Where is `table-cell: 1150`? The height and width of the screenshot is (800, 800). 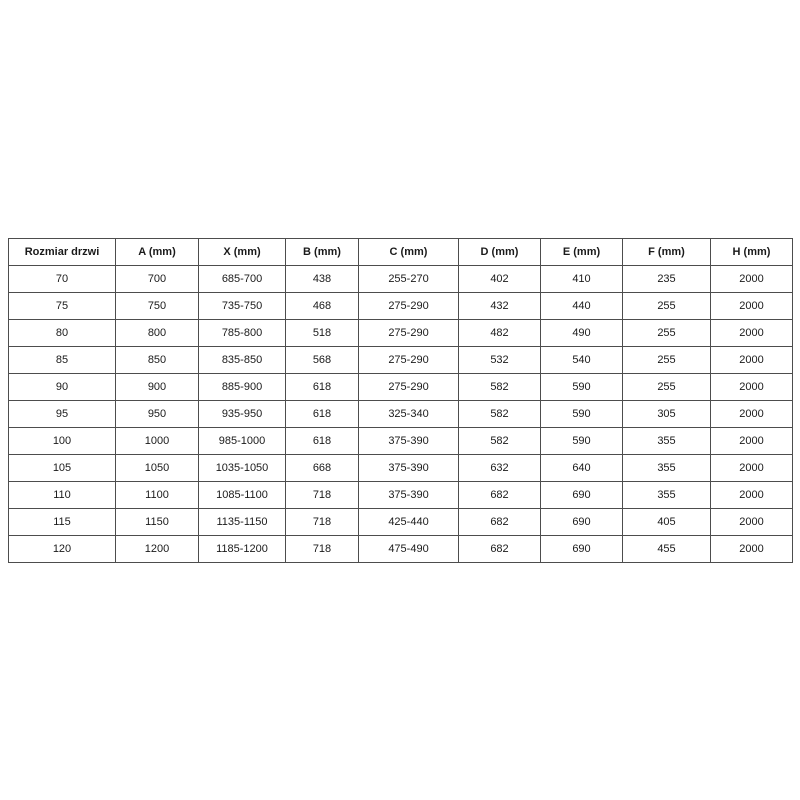
table-cell: 1150 is located at coordinates (157, 522).